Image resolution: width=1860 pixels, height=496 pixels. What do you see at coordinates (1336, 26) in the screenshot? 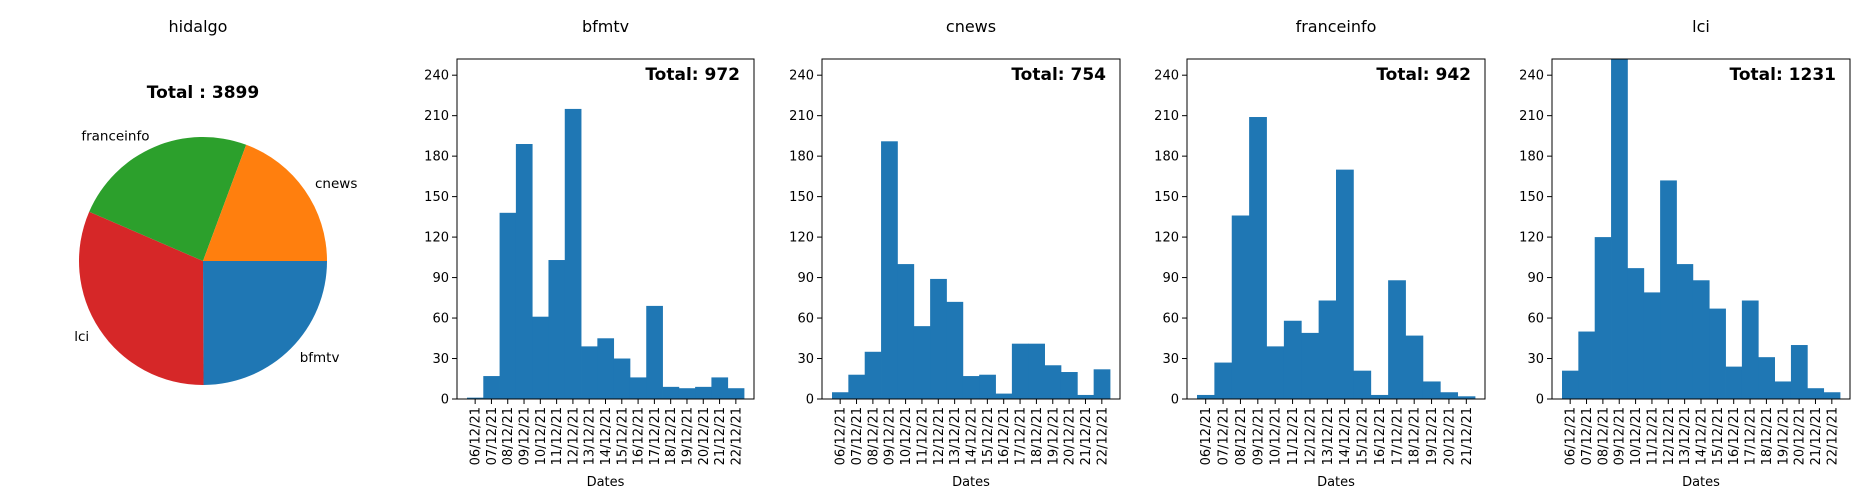
I see `panel-title: franceinfo` at bounding box center [1336, 26].